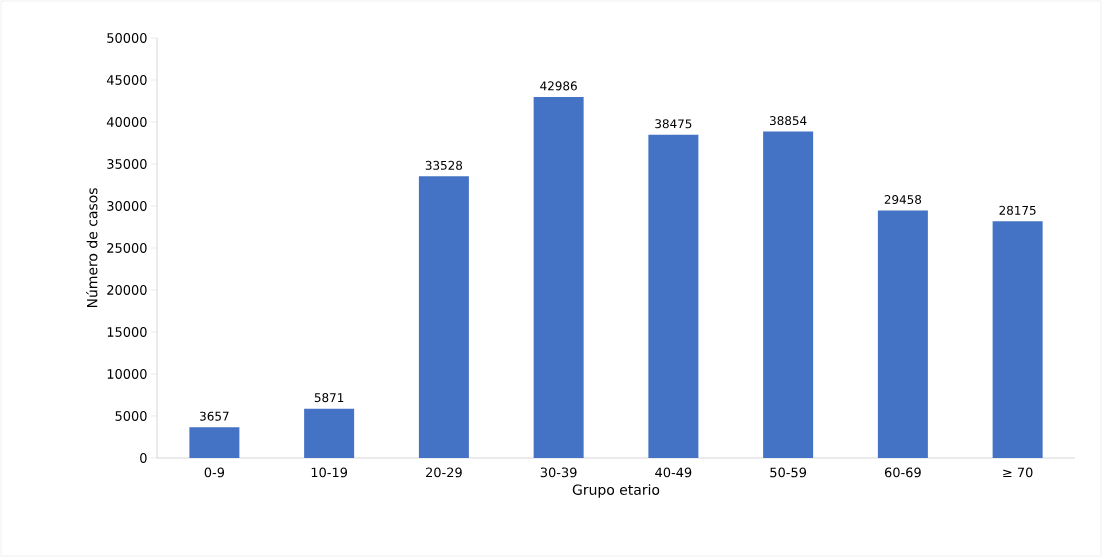  I want to click on y-tick-label: 45000, so click(126, 80).